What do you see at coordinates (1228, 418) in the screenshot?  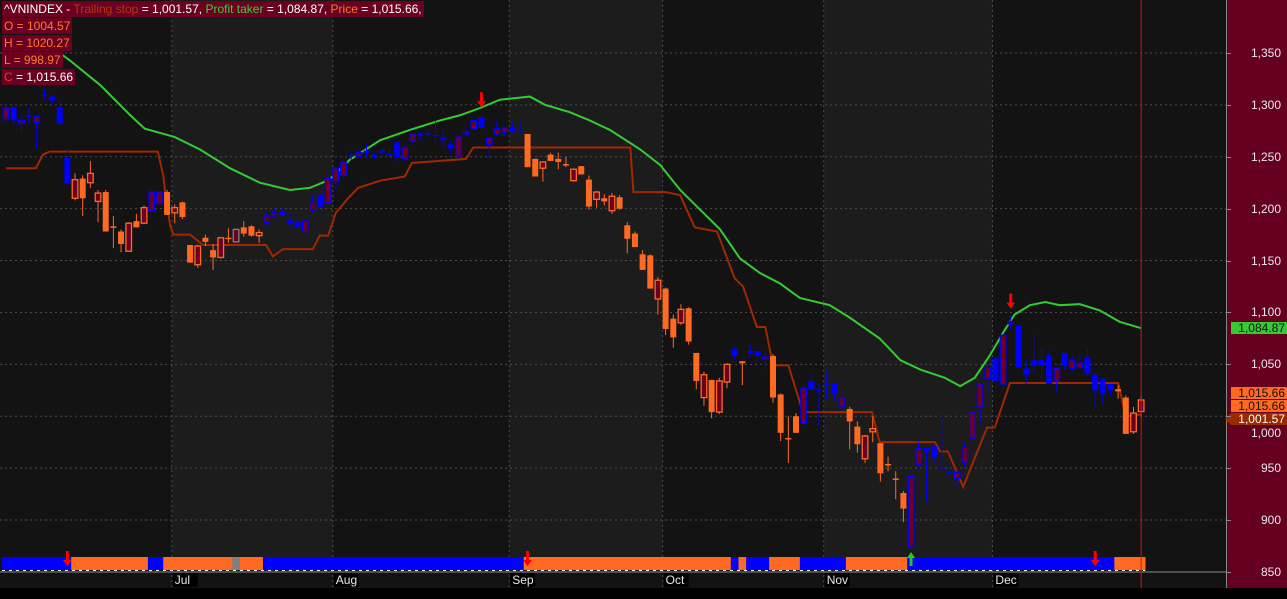 I see `trailing-stop-pointer-icon` at bounding box center [1228, 418].